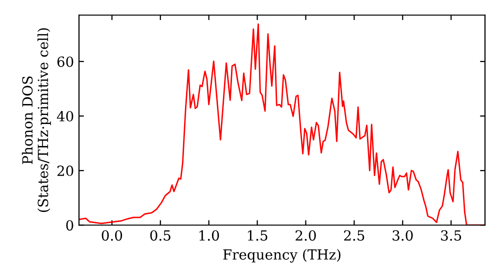 The height and width of the screenshot is (280, 500). Describe the element at coordinates (112, 235) in the screenshot. I see `x-tick-label: 0.0` at that location.